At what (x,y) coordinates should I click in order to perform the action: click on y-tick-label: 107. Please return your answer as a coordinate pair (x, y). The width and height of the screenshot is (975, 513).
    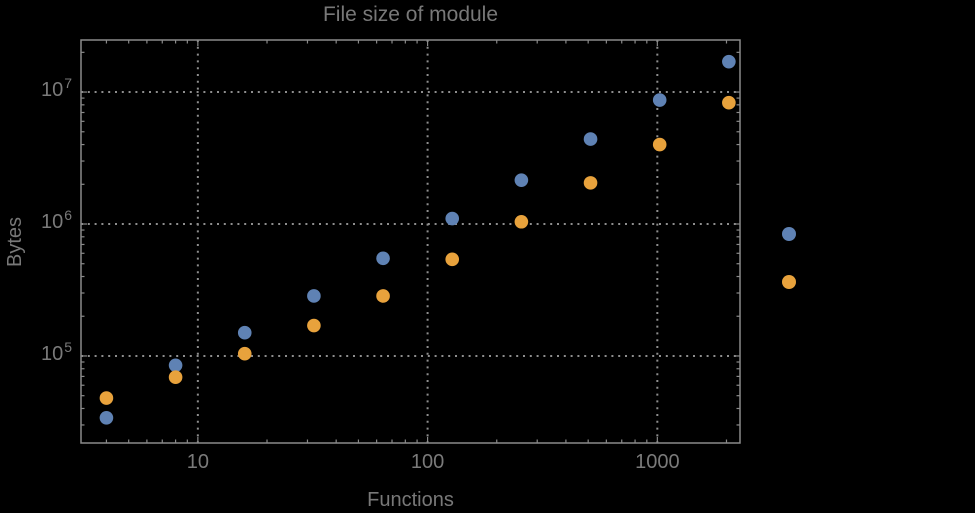
    Looking at the image, I should click on (36, 89).